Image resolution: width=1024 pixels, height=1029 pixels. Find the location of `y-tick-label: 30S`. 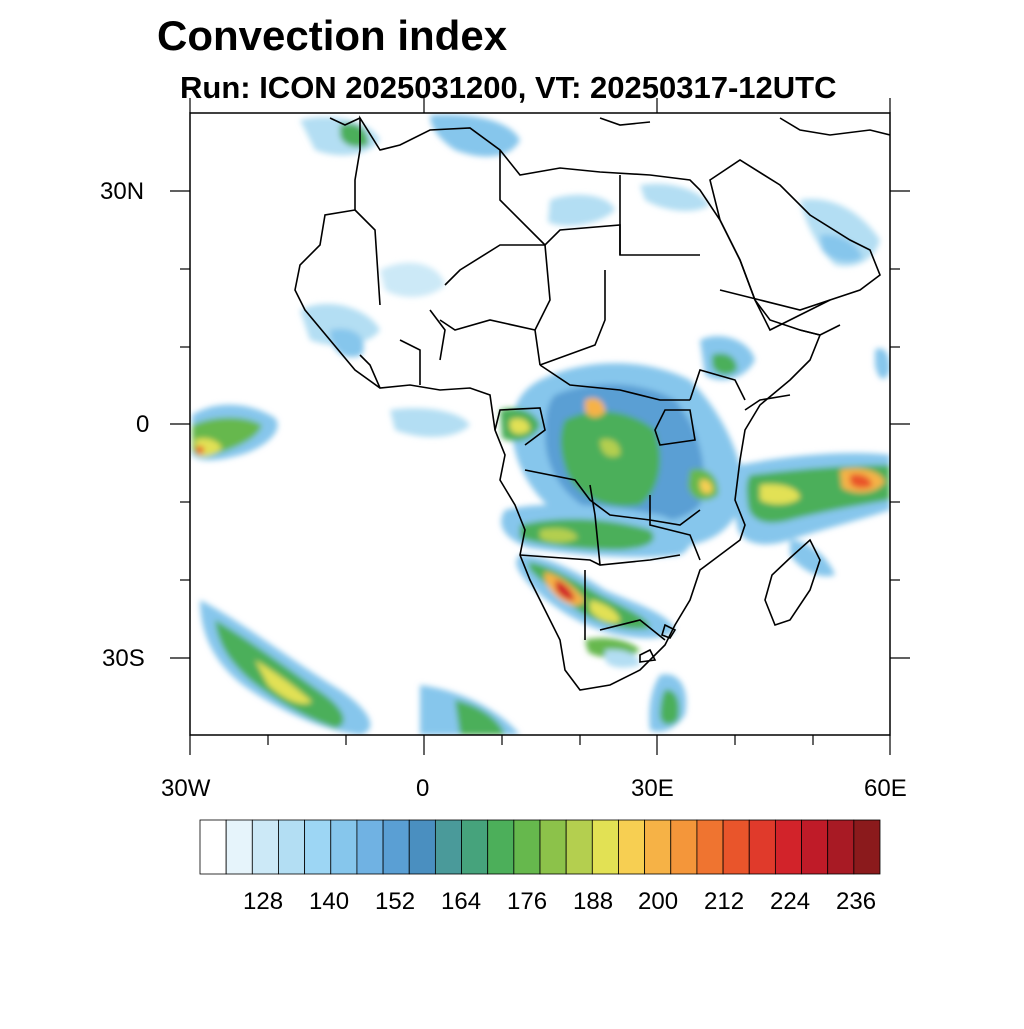

y-tick-label: 30S is located at coordinates (123, 658).